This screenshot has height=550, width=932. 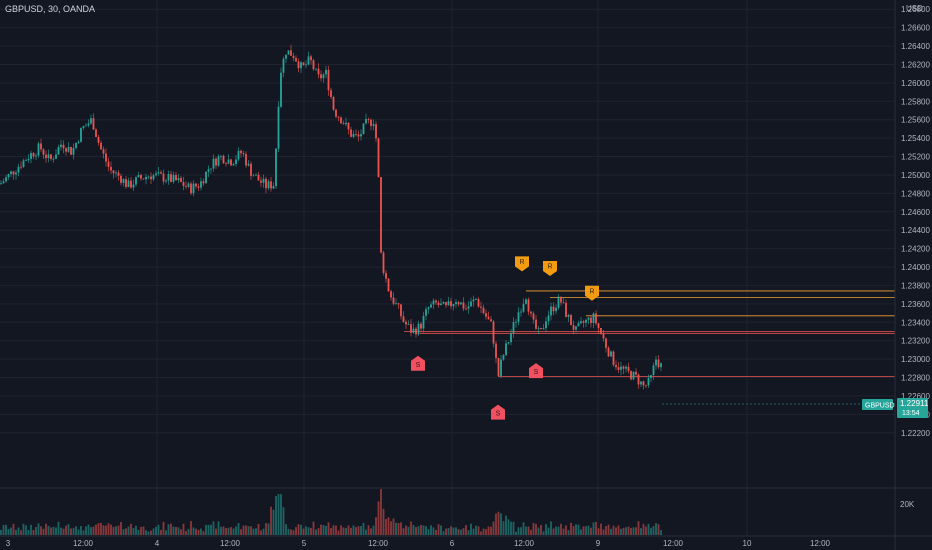 I want to click on axis-currency-label: USD, so click(x=914, y=8).